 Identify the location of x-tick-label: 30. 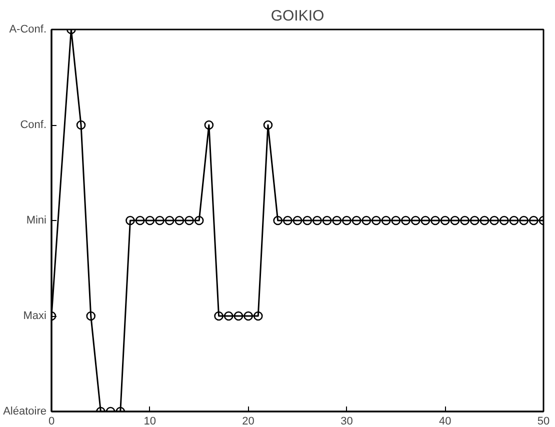
(346, 421).